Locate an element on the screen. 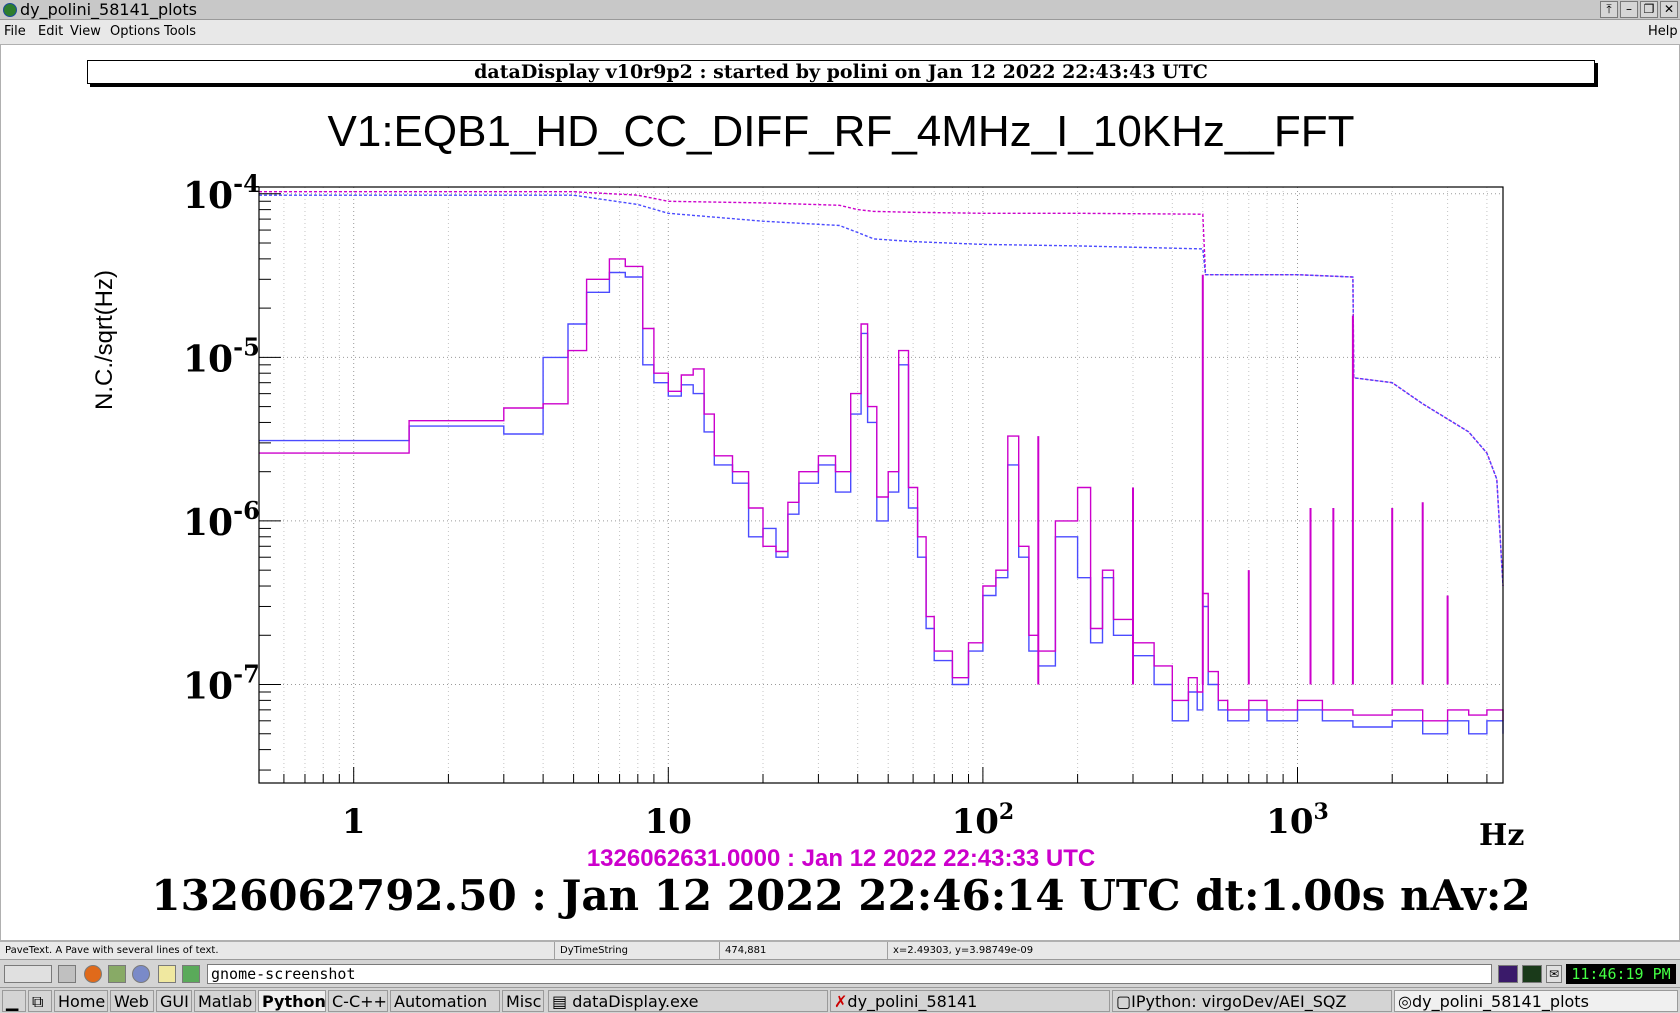 The height and width of the screenshot is (1013, 1680). task-dy-polini-plots: ◎dy_polini_58141_plots is located at coordinates (1536, 1001).